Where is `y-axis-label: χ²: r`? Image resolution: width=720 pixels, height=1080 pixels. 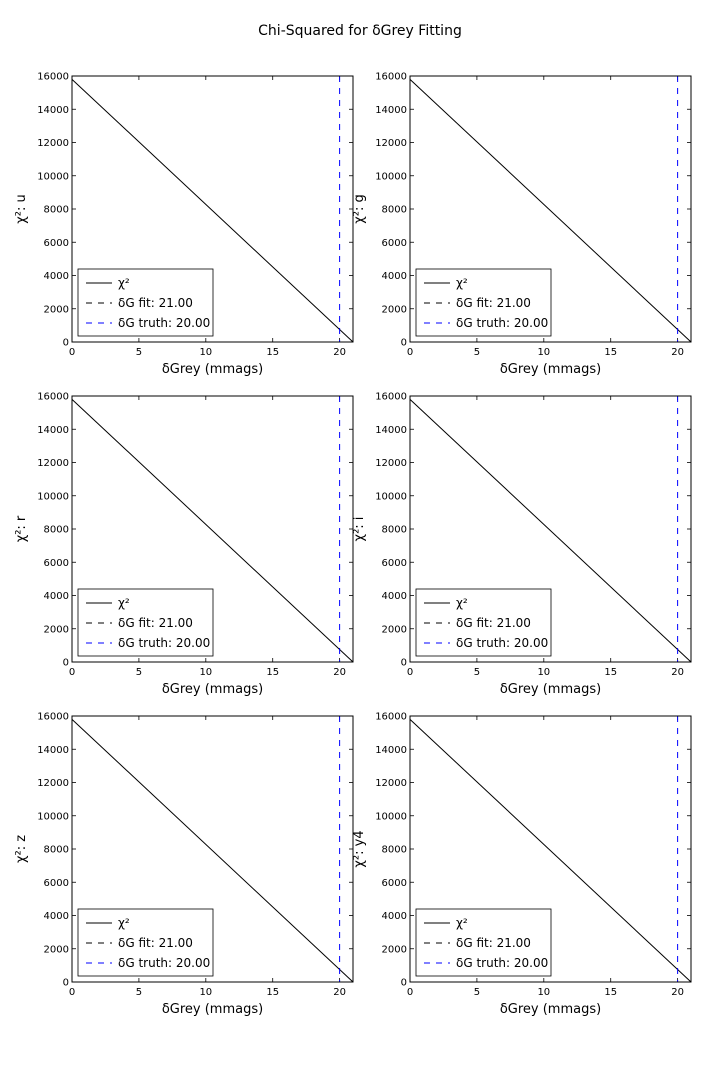
y-axis-label: χ²: r is located at coordinates (21, 528).